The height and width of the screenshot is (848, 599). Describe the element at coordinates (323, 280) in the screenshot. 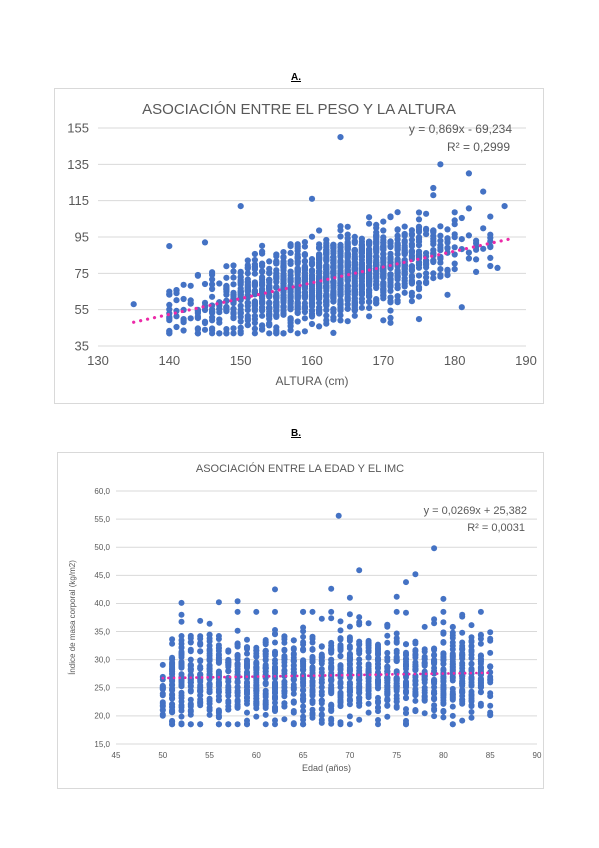

I see `trendline` at that location.